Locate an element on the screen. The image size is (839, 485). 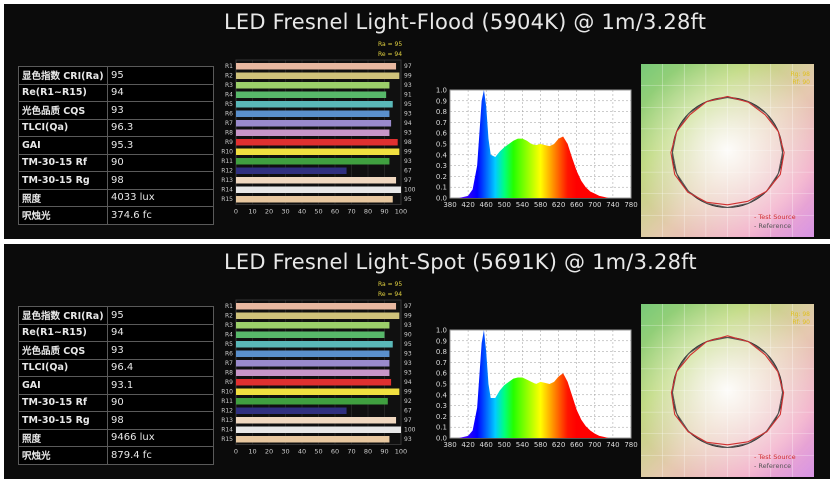
x-tick-label: 460 is located at coordinates (486, 205).